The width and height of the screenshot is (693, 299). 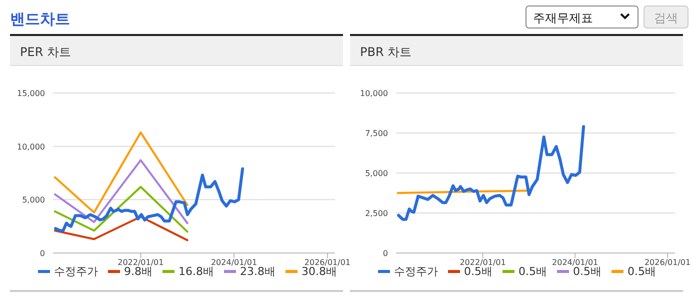 What do you see at coordinates (258, 271) in the screenshot?
I see `legend-label: 23.8배` at bounding box center [258, 271].